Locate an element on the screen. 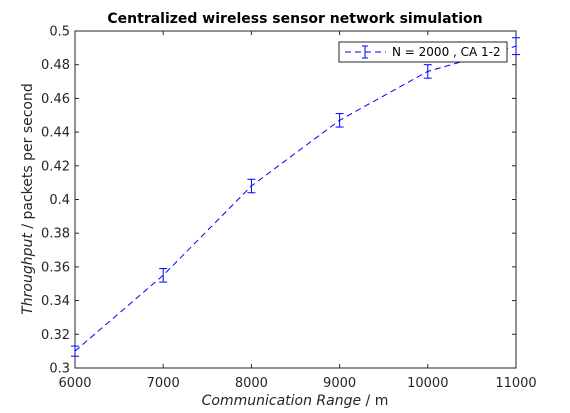  x-tick-label: 7000 is located at coordinates (163, 383).